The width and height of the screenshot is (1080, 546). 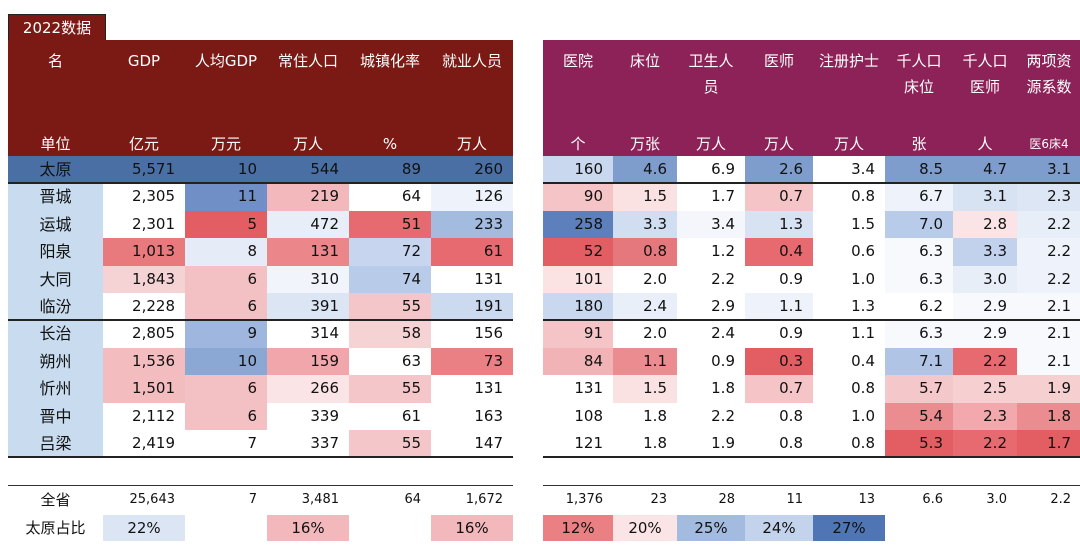 I want to click on column-header: GDP, so click(x=144, y=86).